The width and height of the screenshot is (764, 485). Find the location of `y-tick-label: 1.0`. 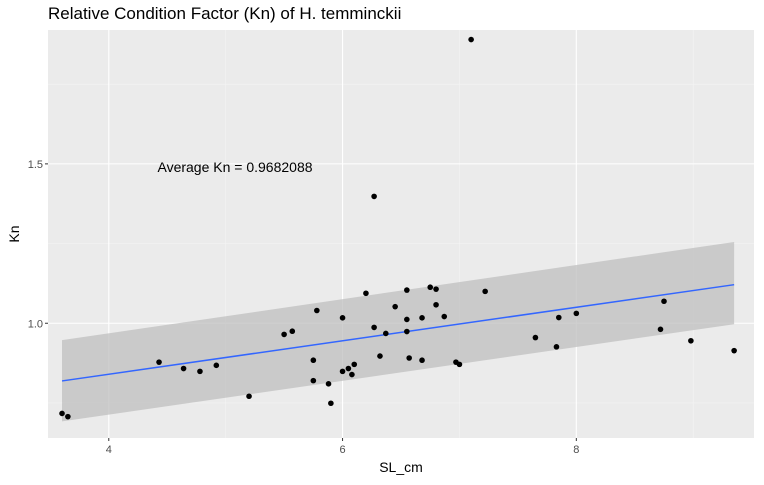

y-tick-label: 1.0 is located at coordinates (35, 324).